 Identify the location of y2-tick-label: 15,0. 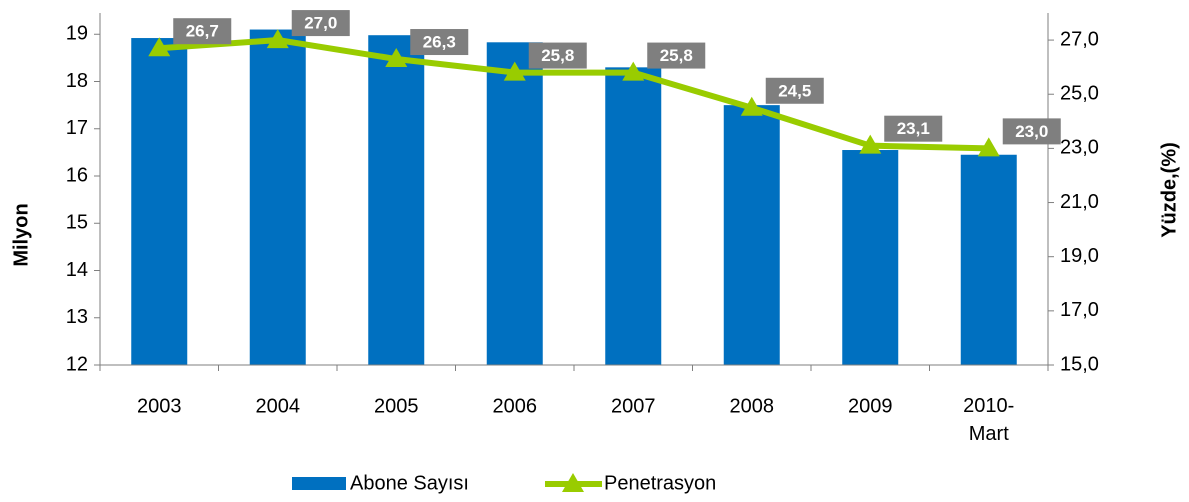
(1079, 364).